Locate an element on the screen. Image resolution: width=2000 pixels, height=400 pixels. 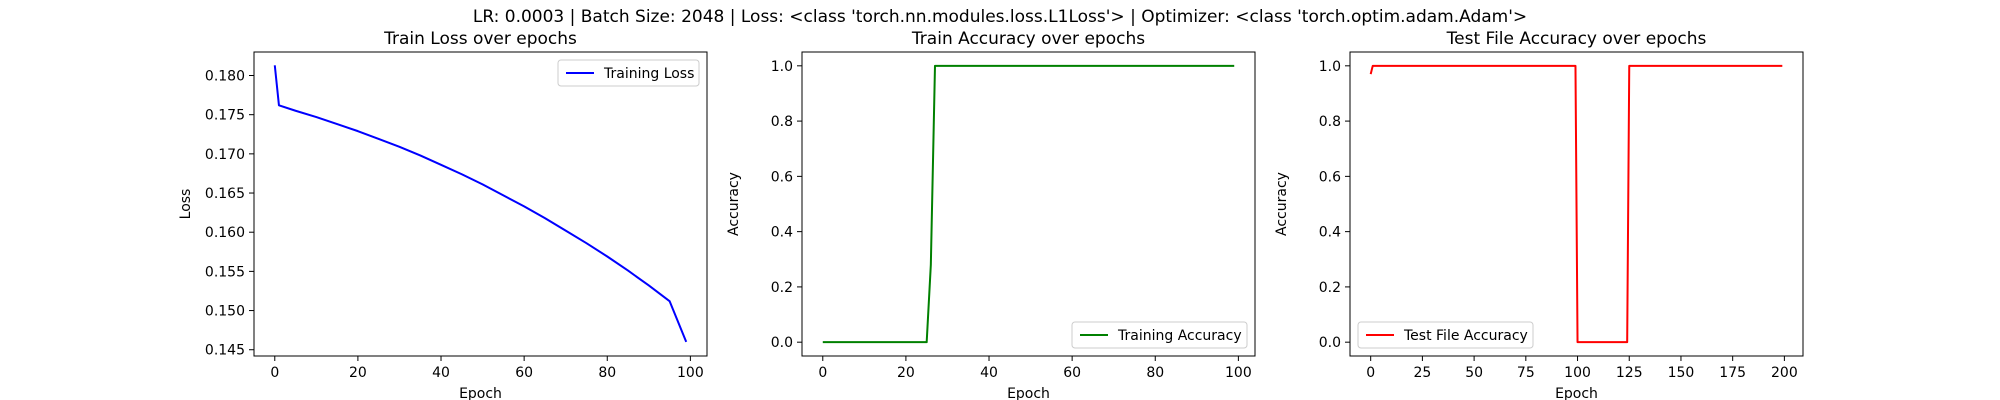
y-tick-label: 0.170 is located at coordinates (225, 155).